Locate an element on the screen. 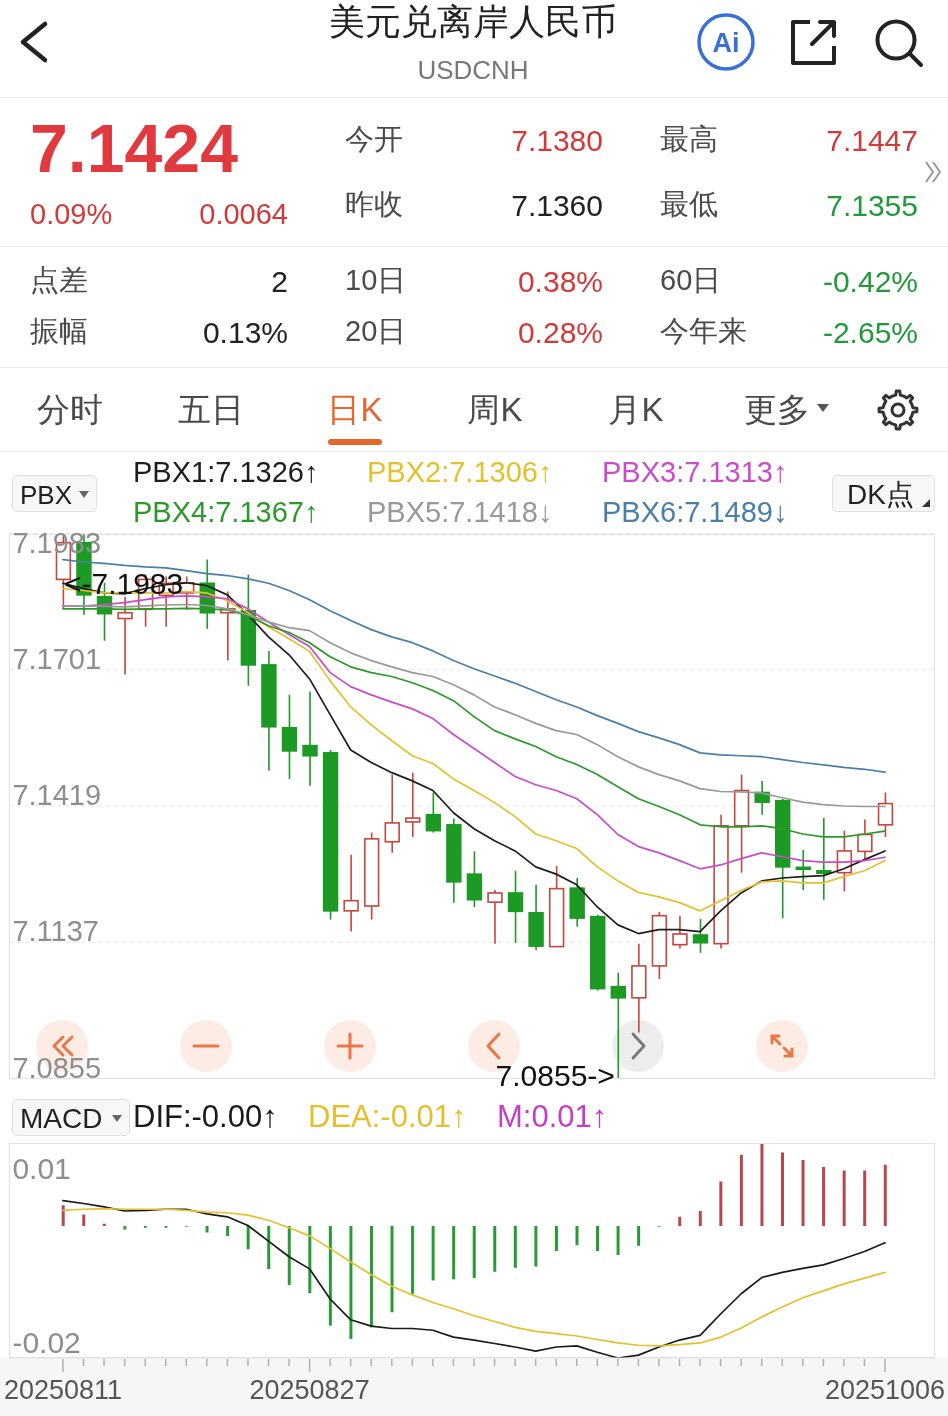  y-tick-label: 7.0855 is located at coordinates (57, 1067).